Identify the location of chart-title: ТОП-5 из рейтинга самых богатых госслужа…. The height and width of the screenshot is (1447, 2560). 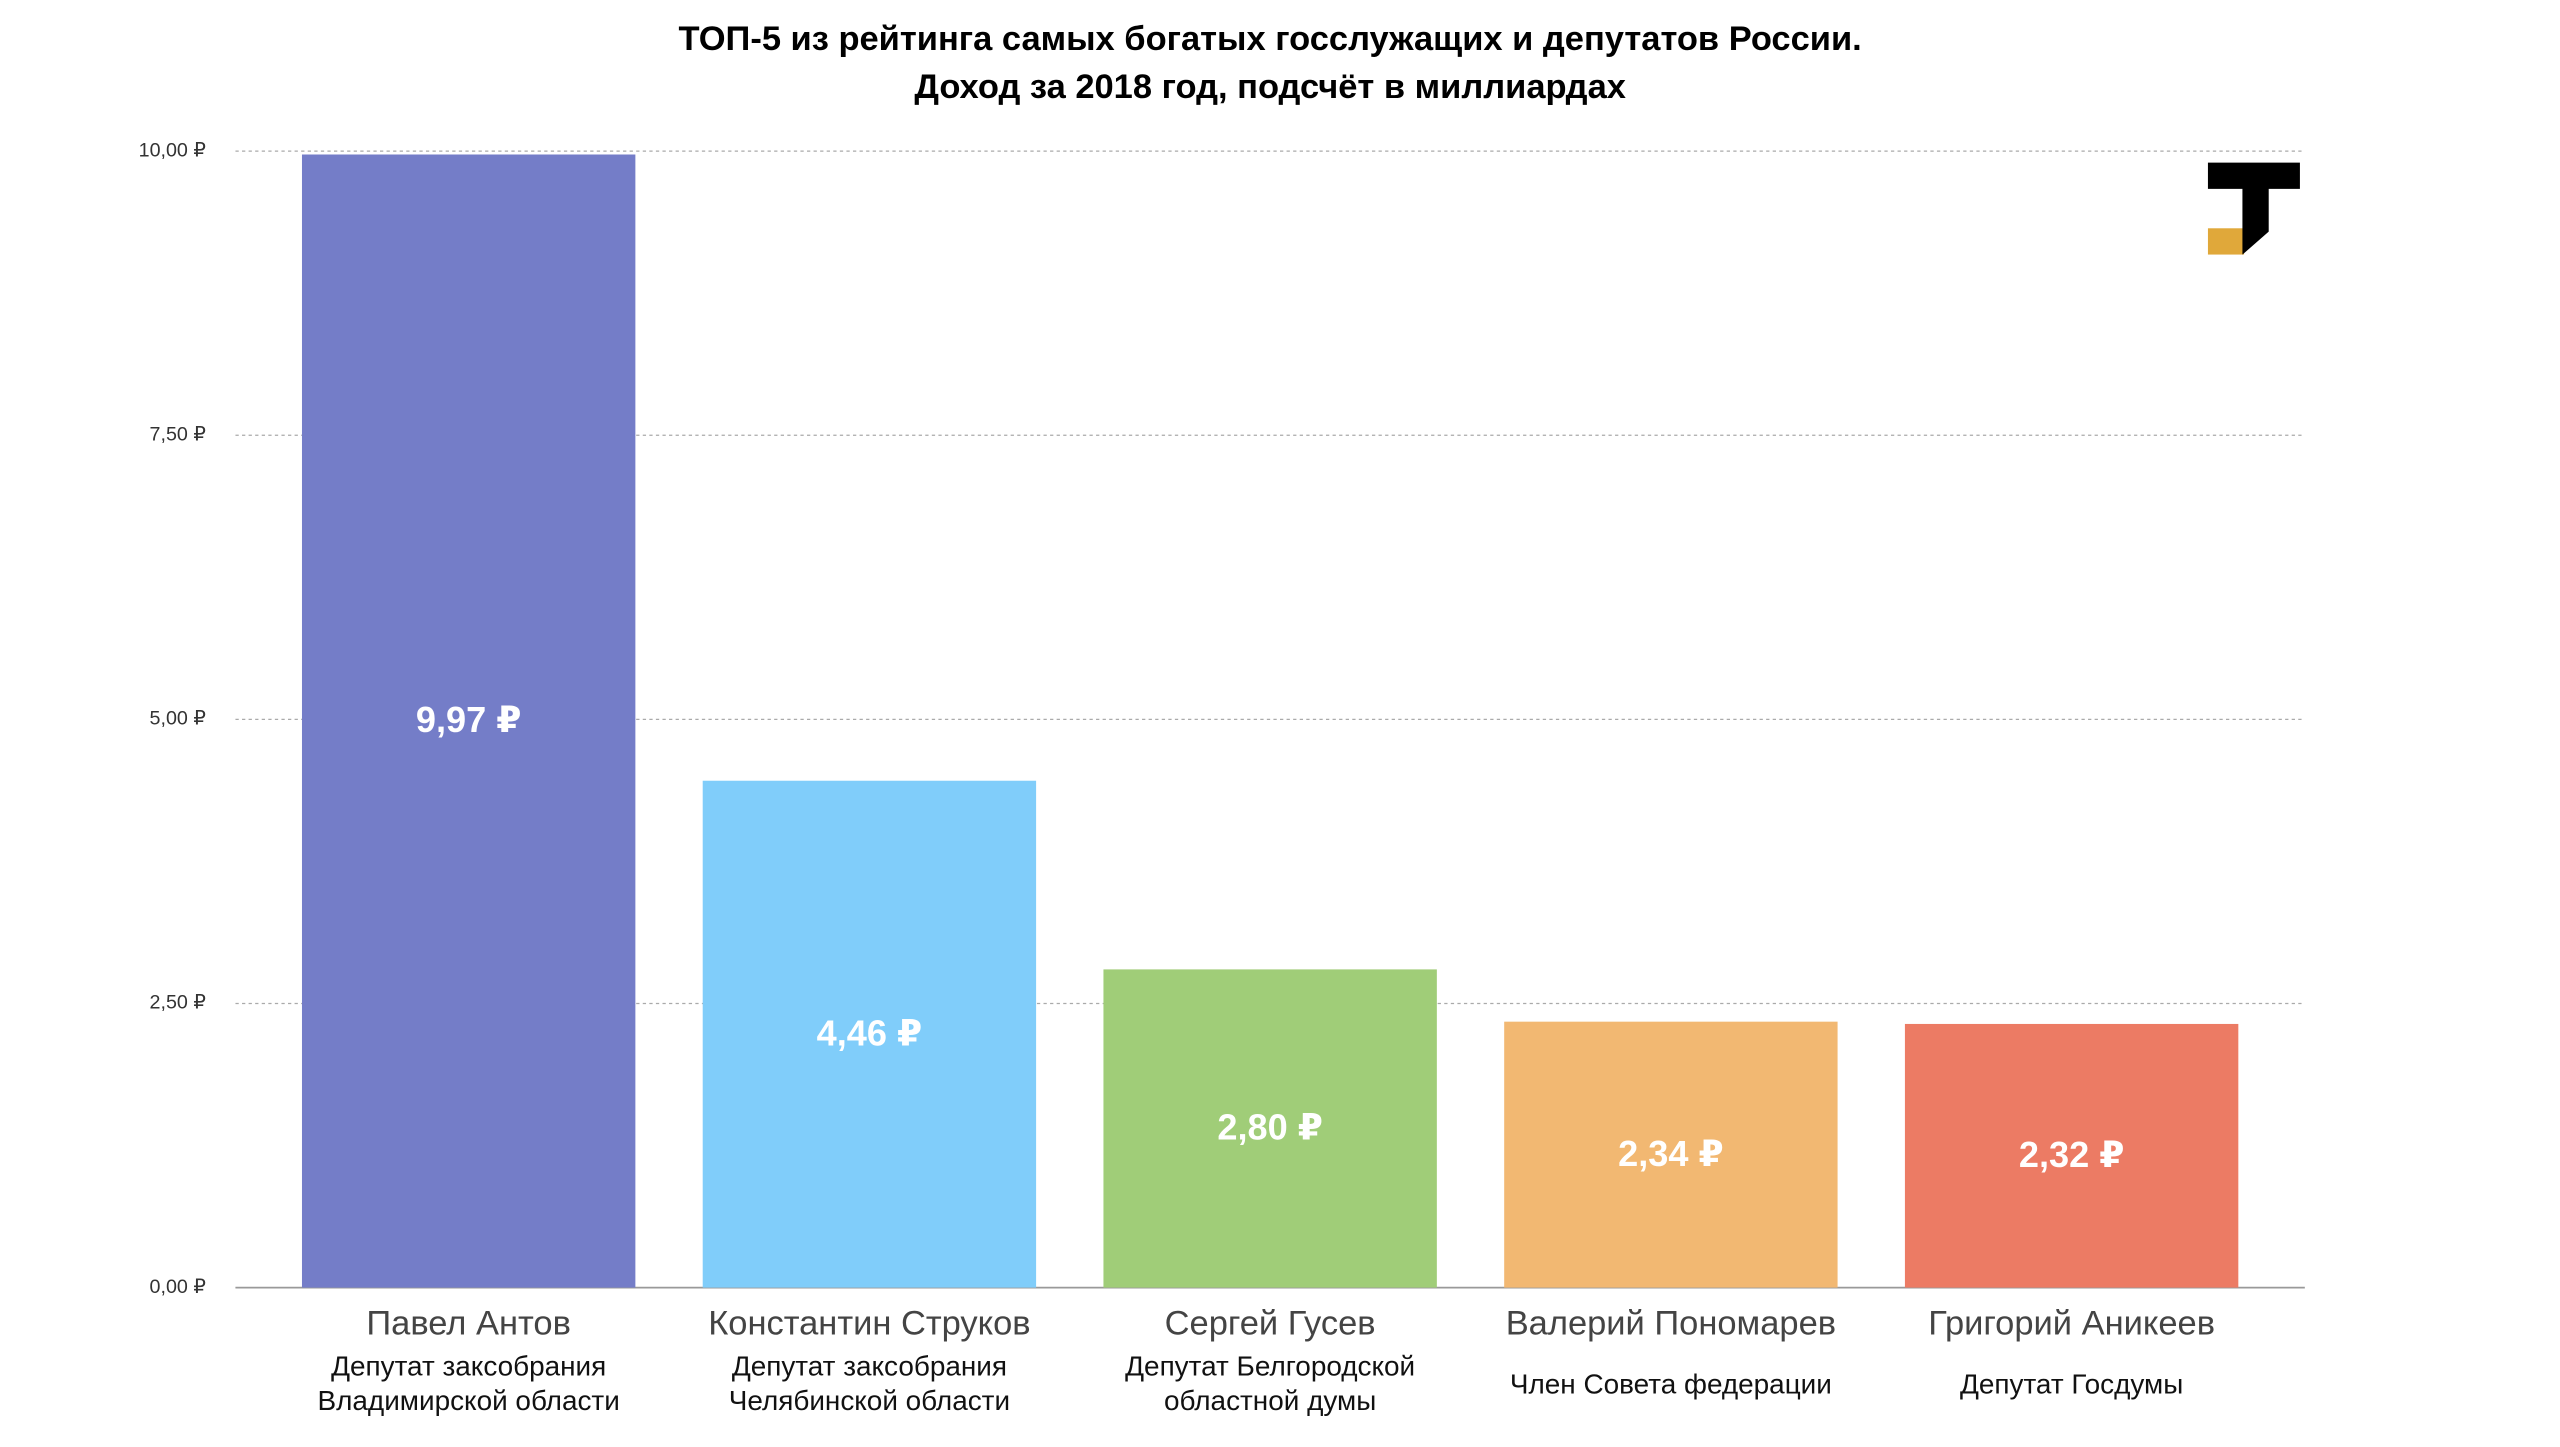
(1270, 39).